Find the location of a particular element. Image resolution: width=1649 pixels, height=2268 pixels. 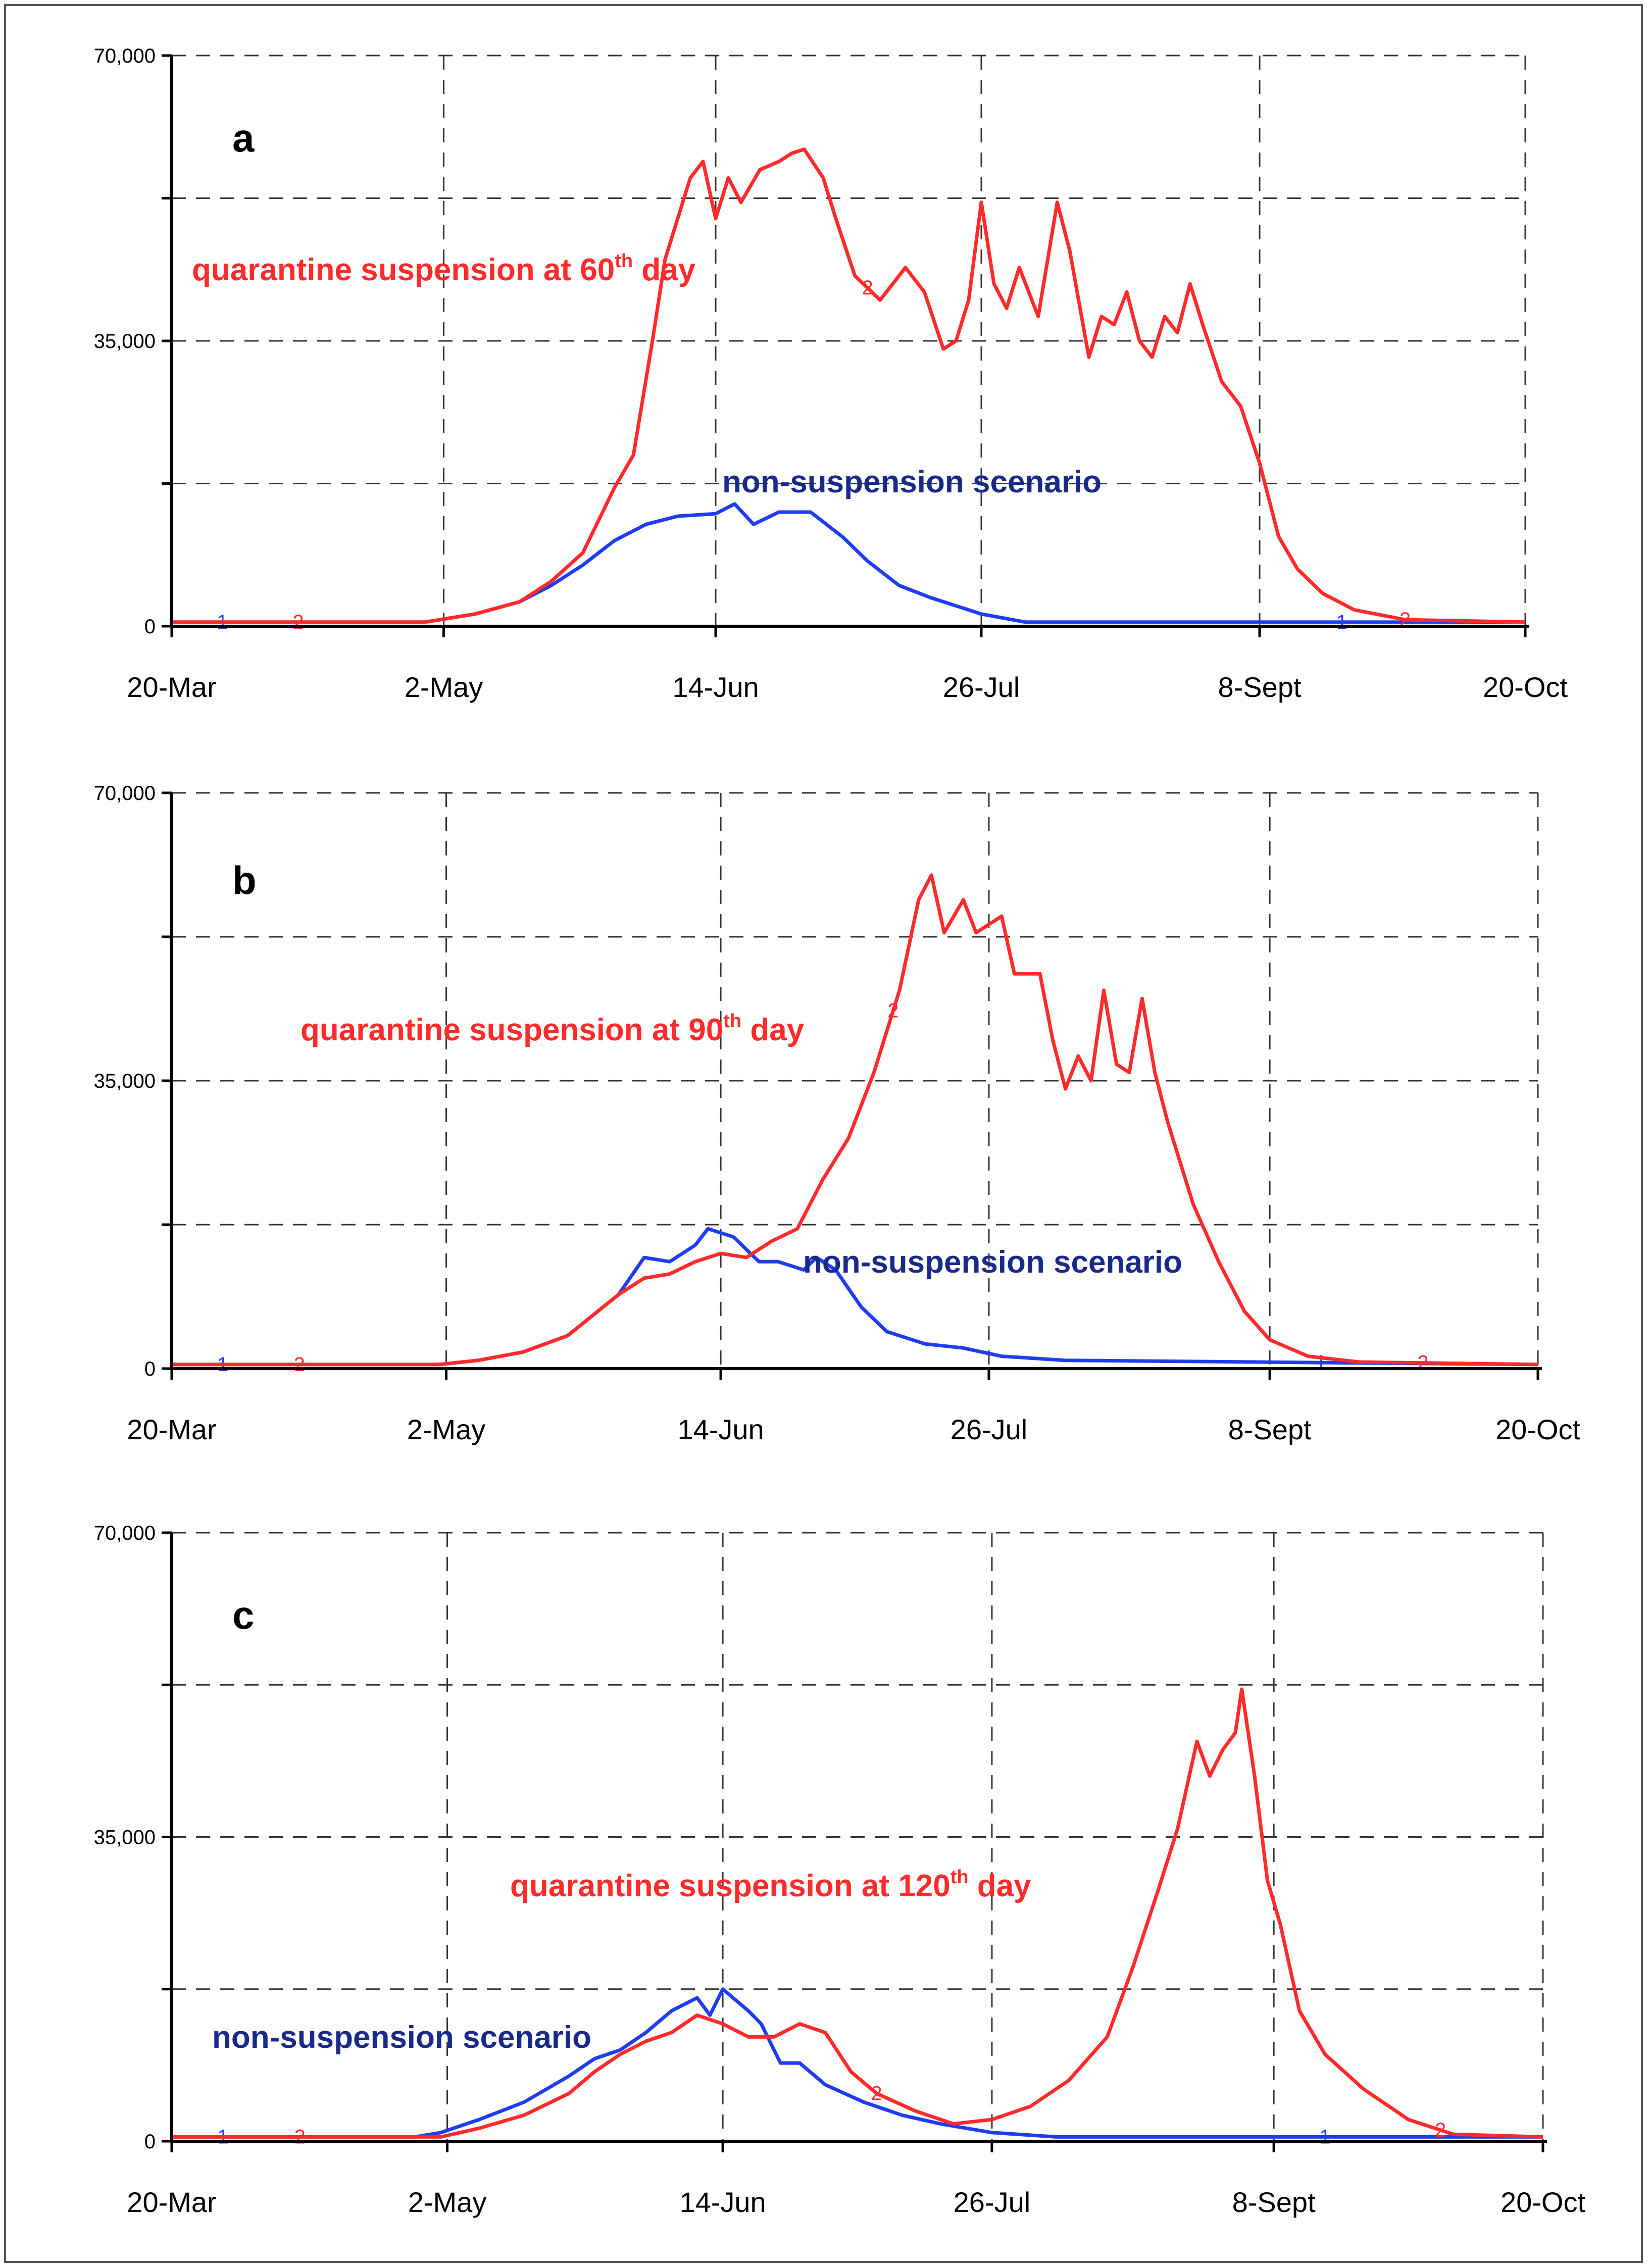

panel-c-series-1-marker-0: 2 is located at coordinates (300, 2137).